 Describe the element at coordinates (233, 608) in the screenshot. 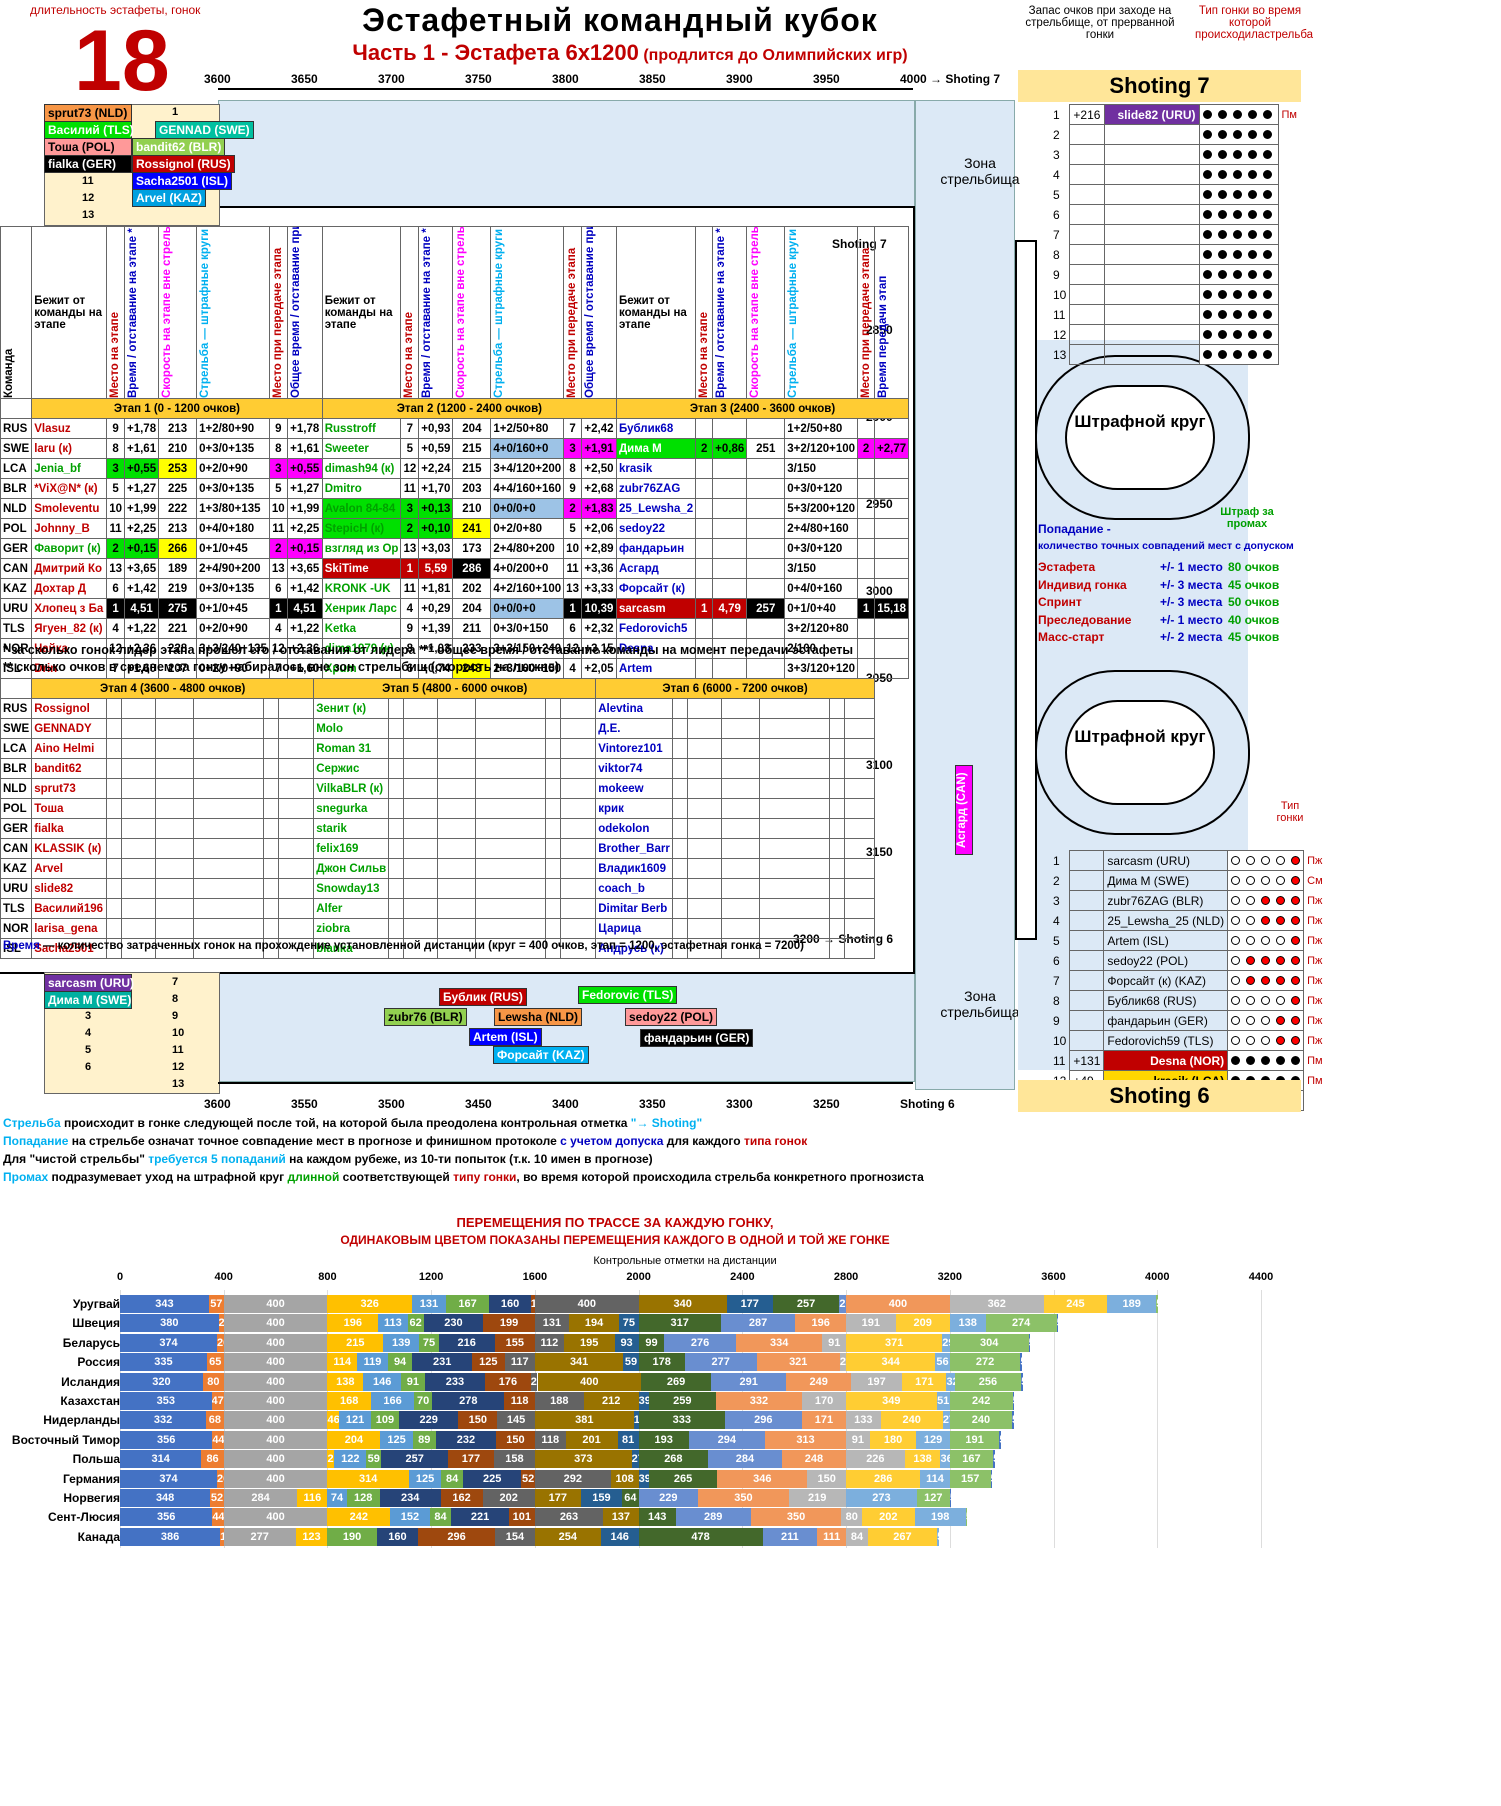

I see `cell: 0+1/0+45` at that location.